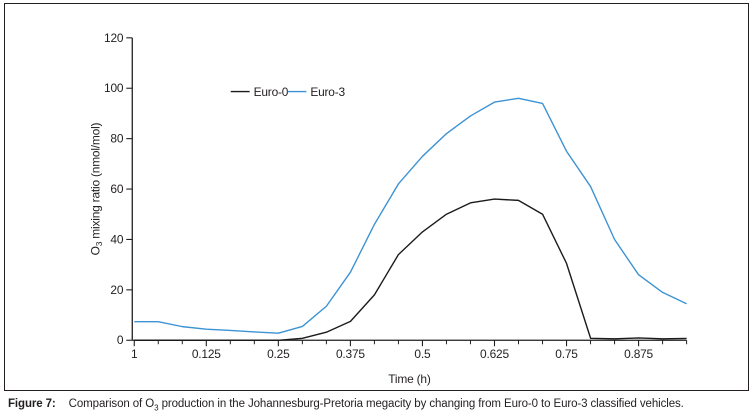 This screenshot has width=756, height=417. I want to click on caption-subscript: 3, so click(156, 408).